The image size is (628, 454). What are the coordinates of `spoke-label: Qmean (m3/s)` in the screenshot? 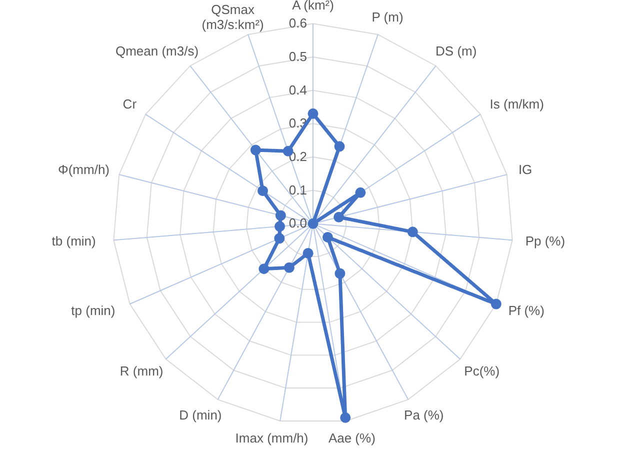 It's located at (157, 51).